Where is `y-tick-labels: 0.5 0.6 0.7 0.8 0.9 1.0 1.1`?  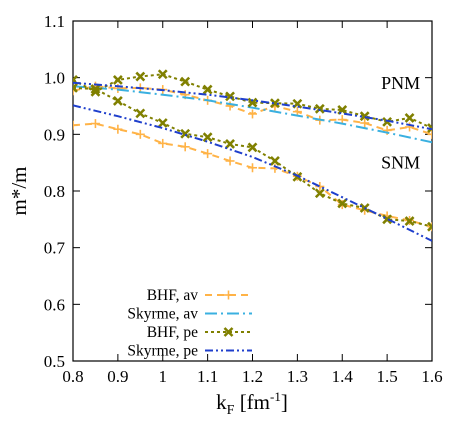
y-tick-labels: 0.5 0.6 0.7 0.8 0.9 1.0 1.1 is located at coordinates (55, 191).